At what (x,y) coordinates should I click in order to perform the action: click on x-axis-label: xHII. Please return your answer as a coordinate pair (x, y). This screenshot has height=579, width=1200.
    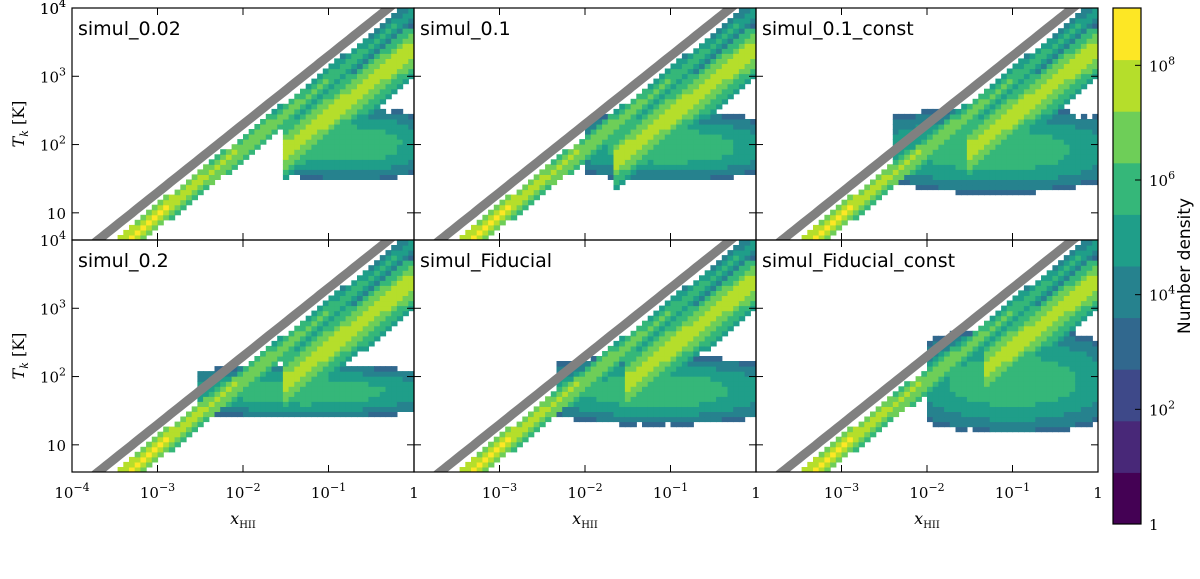
    Looking at the image, I should click on (243, 520).